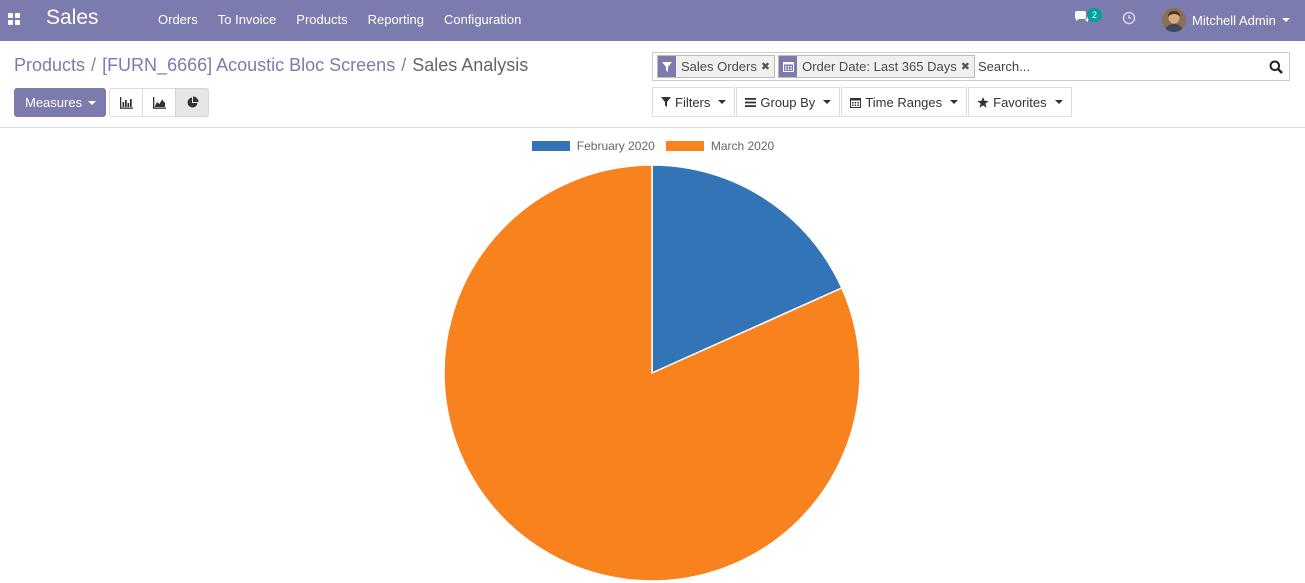 The height and width of the screenshot is (583, 1305). What do you see at coordinates (247, 19) in the screenshot?
I see `menu-item-to-invoice: To Invoice` at bounding box center [247, 19].